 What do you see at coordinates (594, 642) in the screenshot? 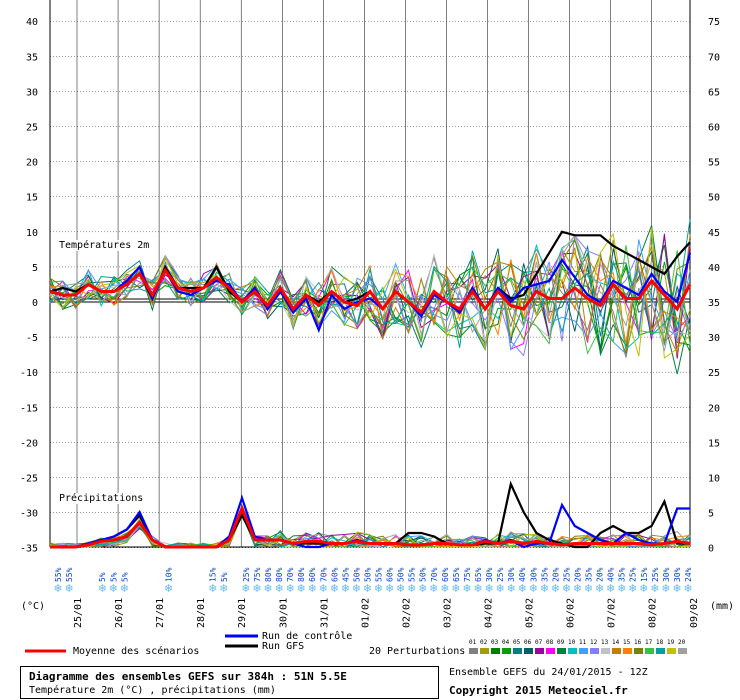
I see `perturbation-number: 12` at bounding box center [594, 642].